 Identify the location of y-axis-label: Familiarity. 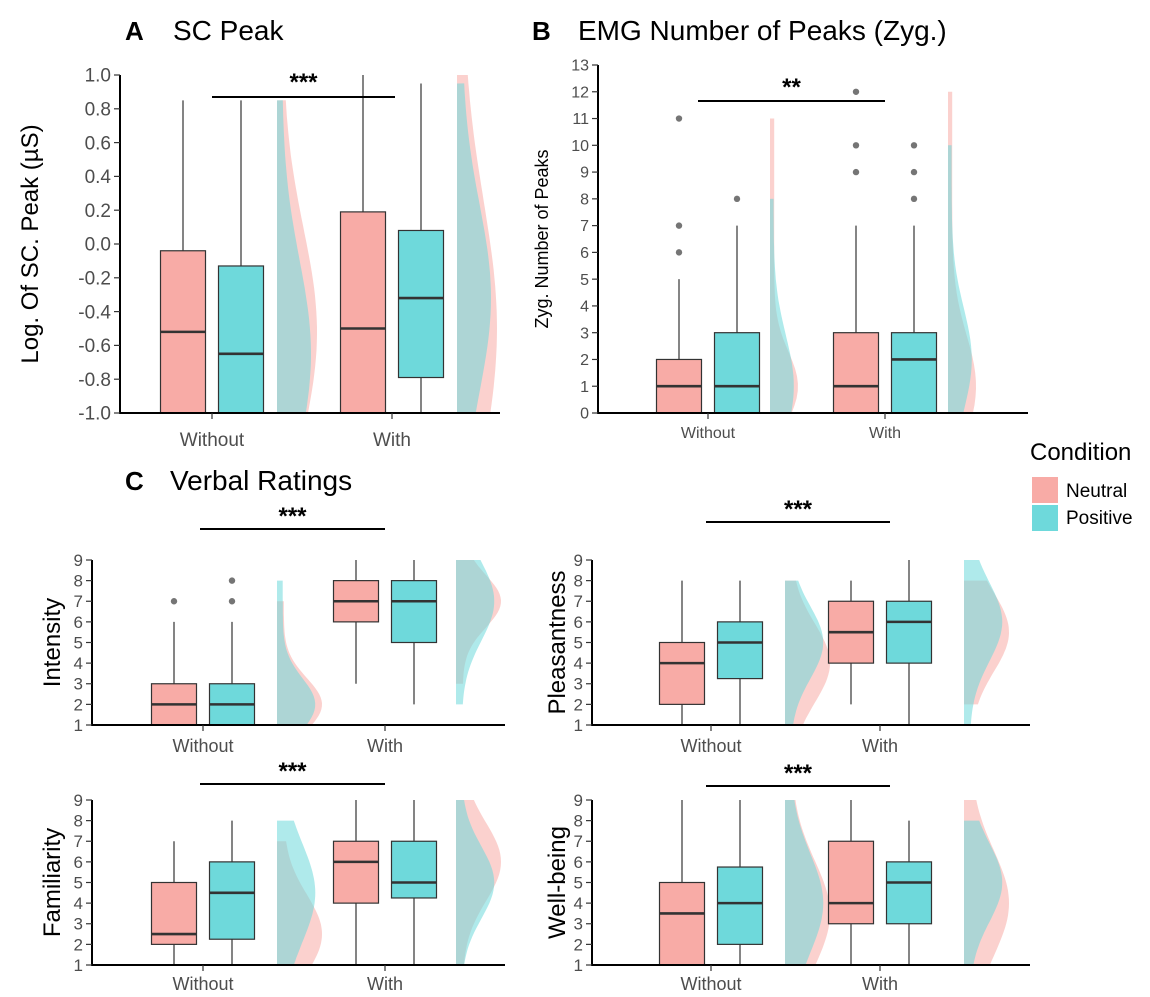
(52, 882).